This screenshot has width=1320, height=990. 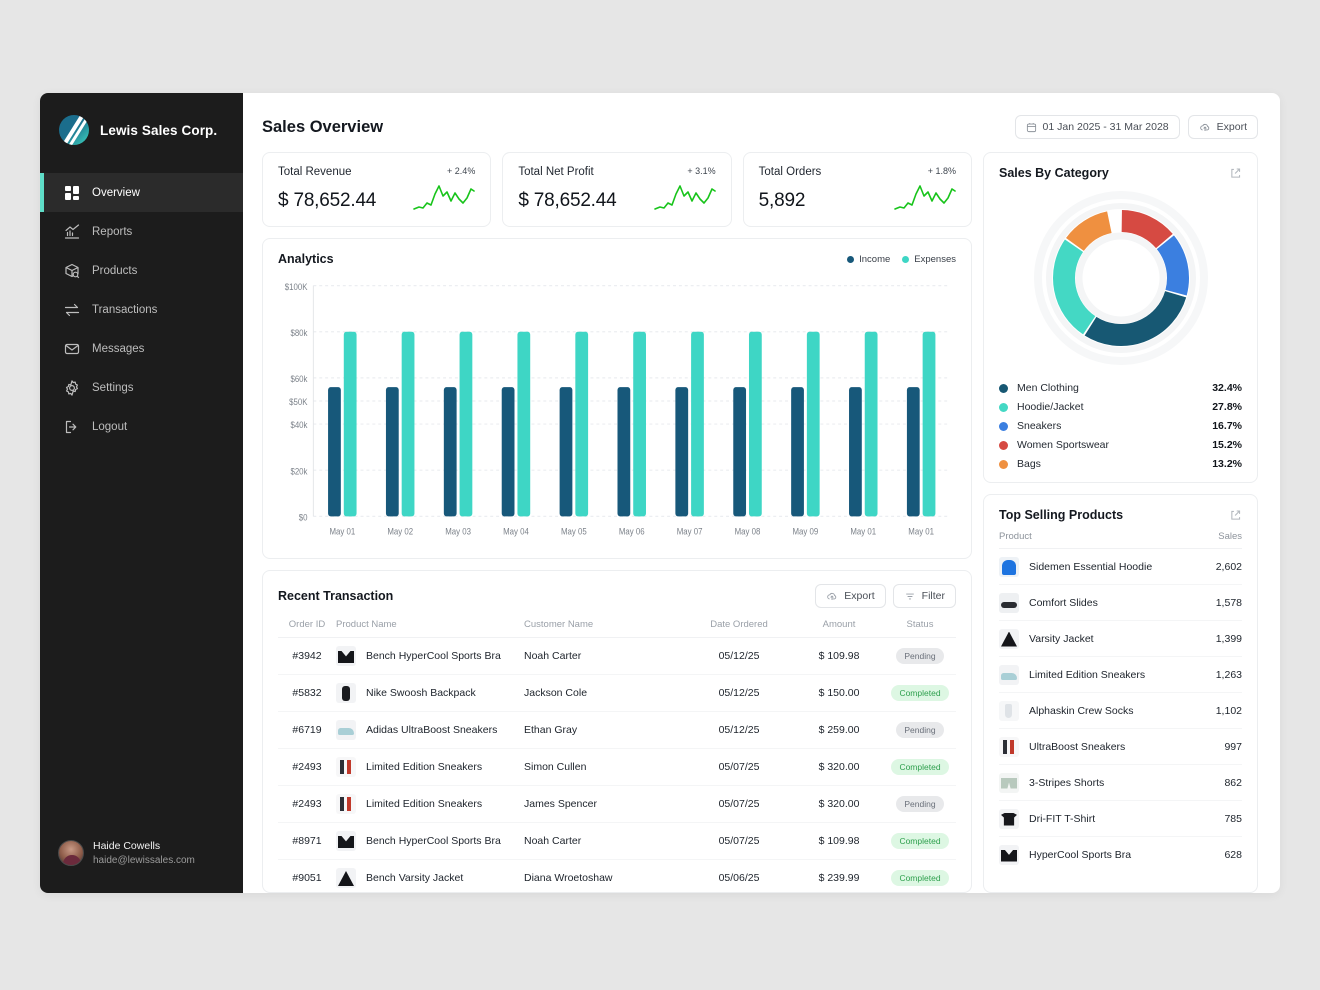 I want to click on category-legend-value: 16.7%, so click(x=1227, y=426).